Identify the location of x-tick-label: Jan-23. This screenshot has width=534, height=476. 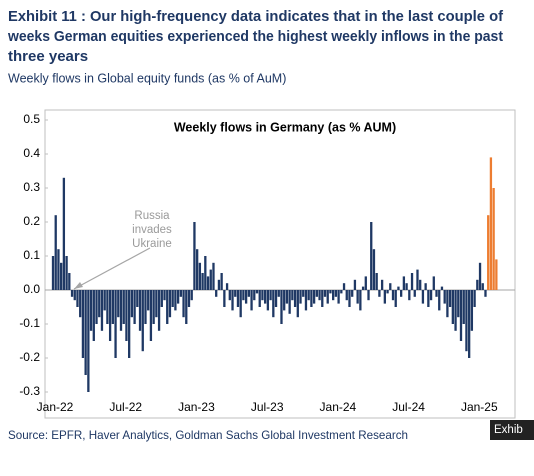
(196, 407).